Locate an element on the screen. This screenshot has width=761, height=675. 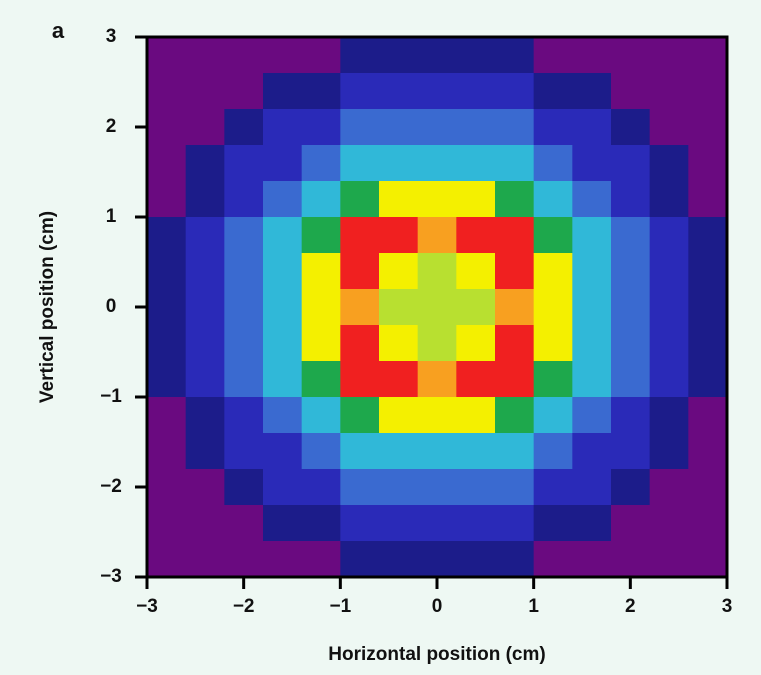
y-axis-title: Vertical position (cm) is located at coordinates (47, 307).